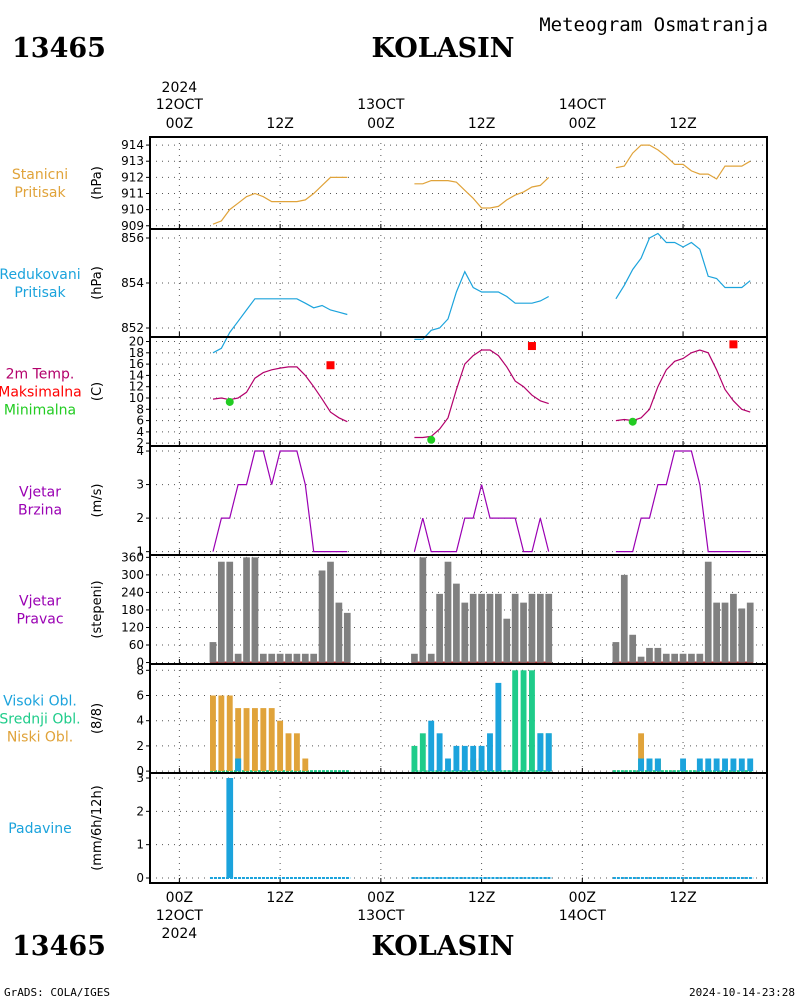  I want to click on y-tick-label: 18, so click(136, 353).